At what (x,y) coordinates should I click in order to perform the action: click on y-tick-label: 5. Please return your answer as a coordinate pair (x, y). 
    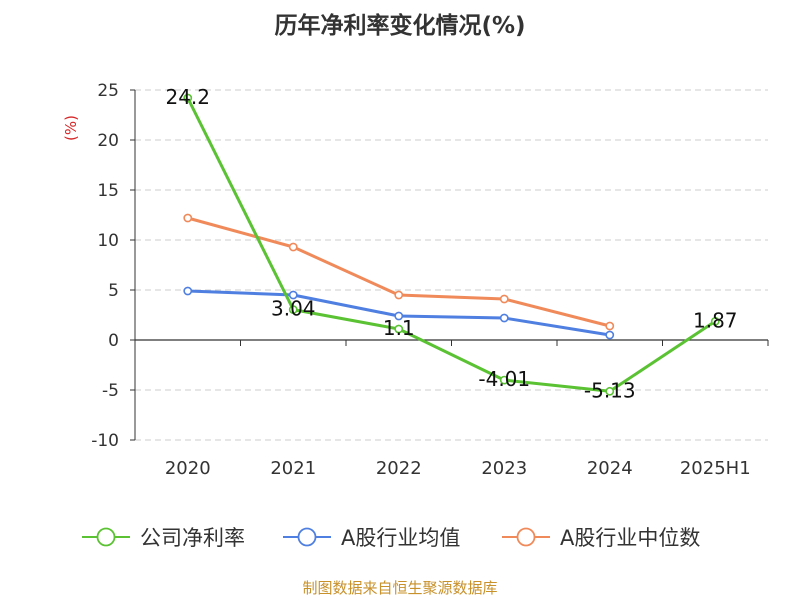
    Looking at the image, I should click on (113, 291).